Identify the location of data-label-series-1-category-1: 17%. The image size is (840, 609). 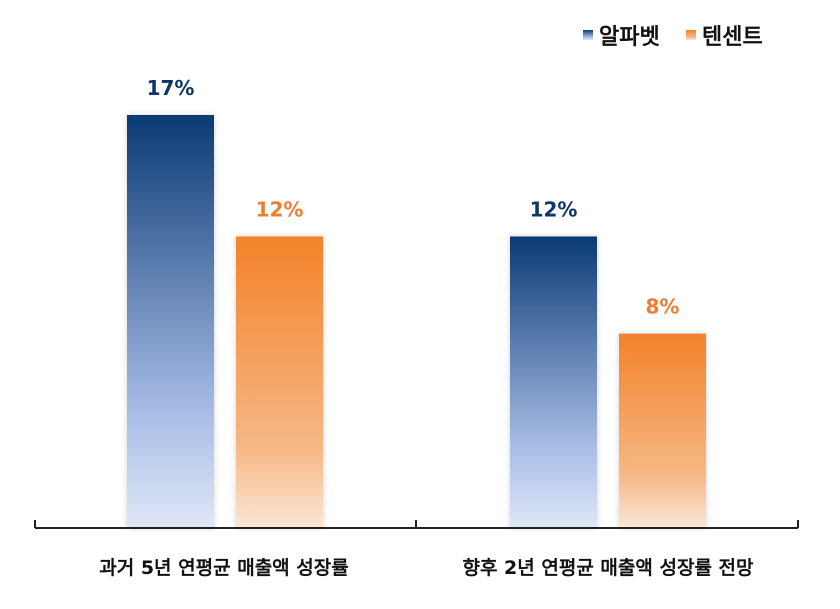
(171, 88).